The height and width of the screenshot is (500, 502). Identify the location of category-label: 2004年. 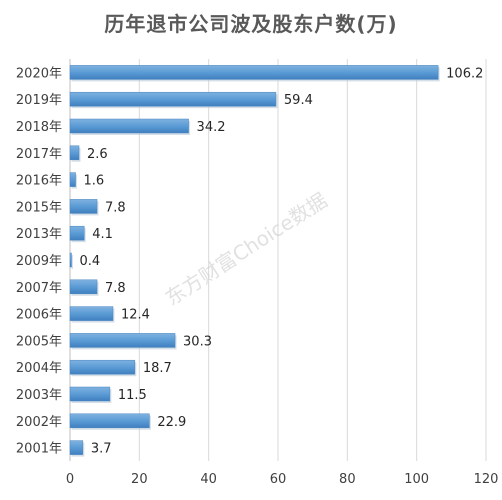
(39, 368).